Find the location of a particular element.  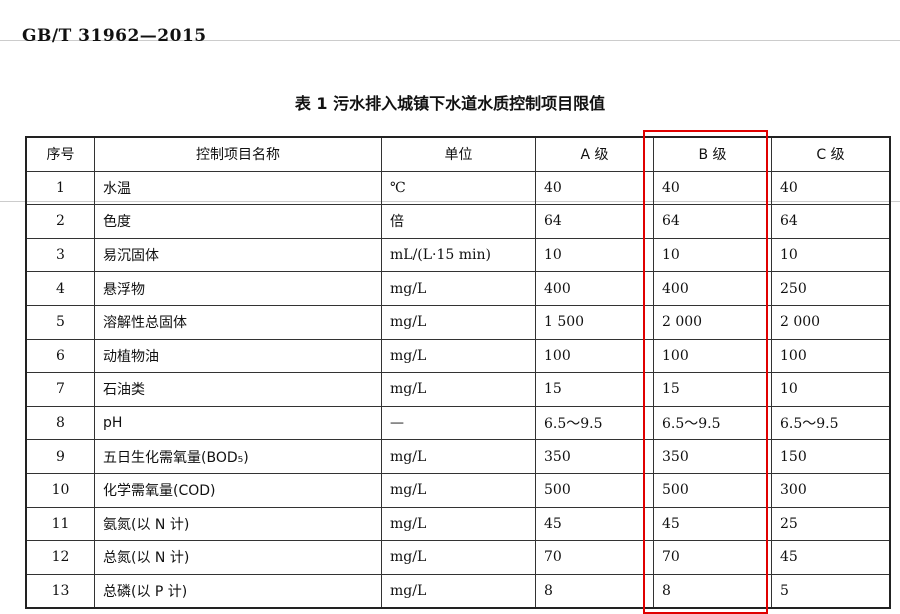

table-cell: 化学需氧量(COD) is located at coordinates (238, 490).